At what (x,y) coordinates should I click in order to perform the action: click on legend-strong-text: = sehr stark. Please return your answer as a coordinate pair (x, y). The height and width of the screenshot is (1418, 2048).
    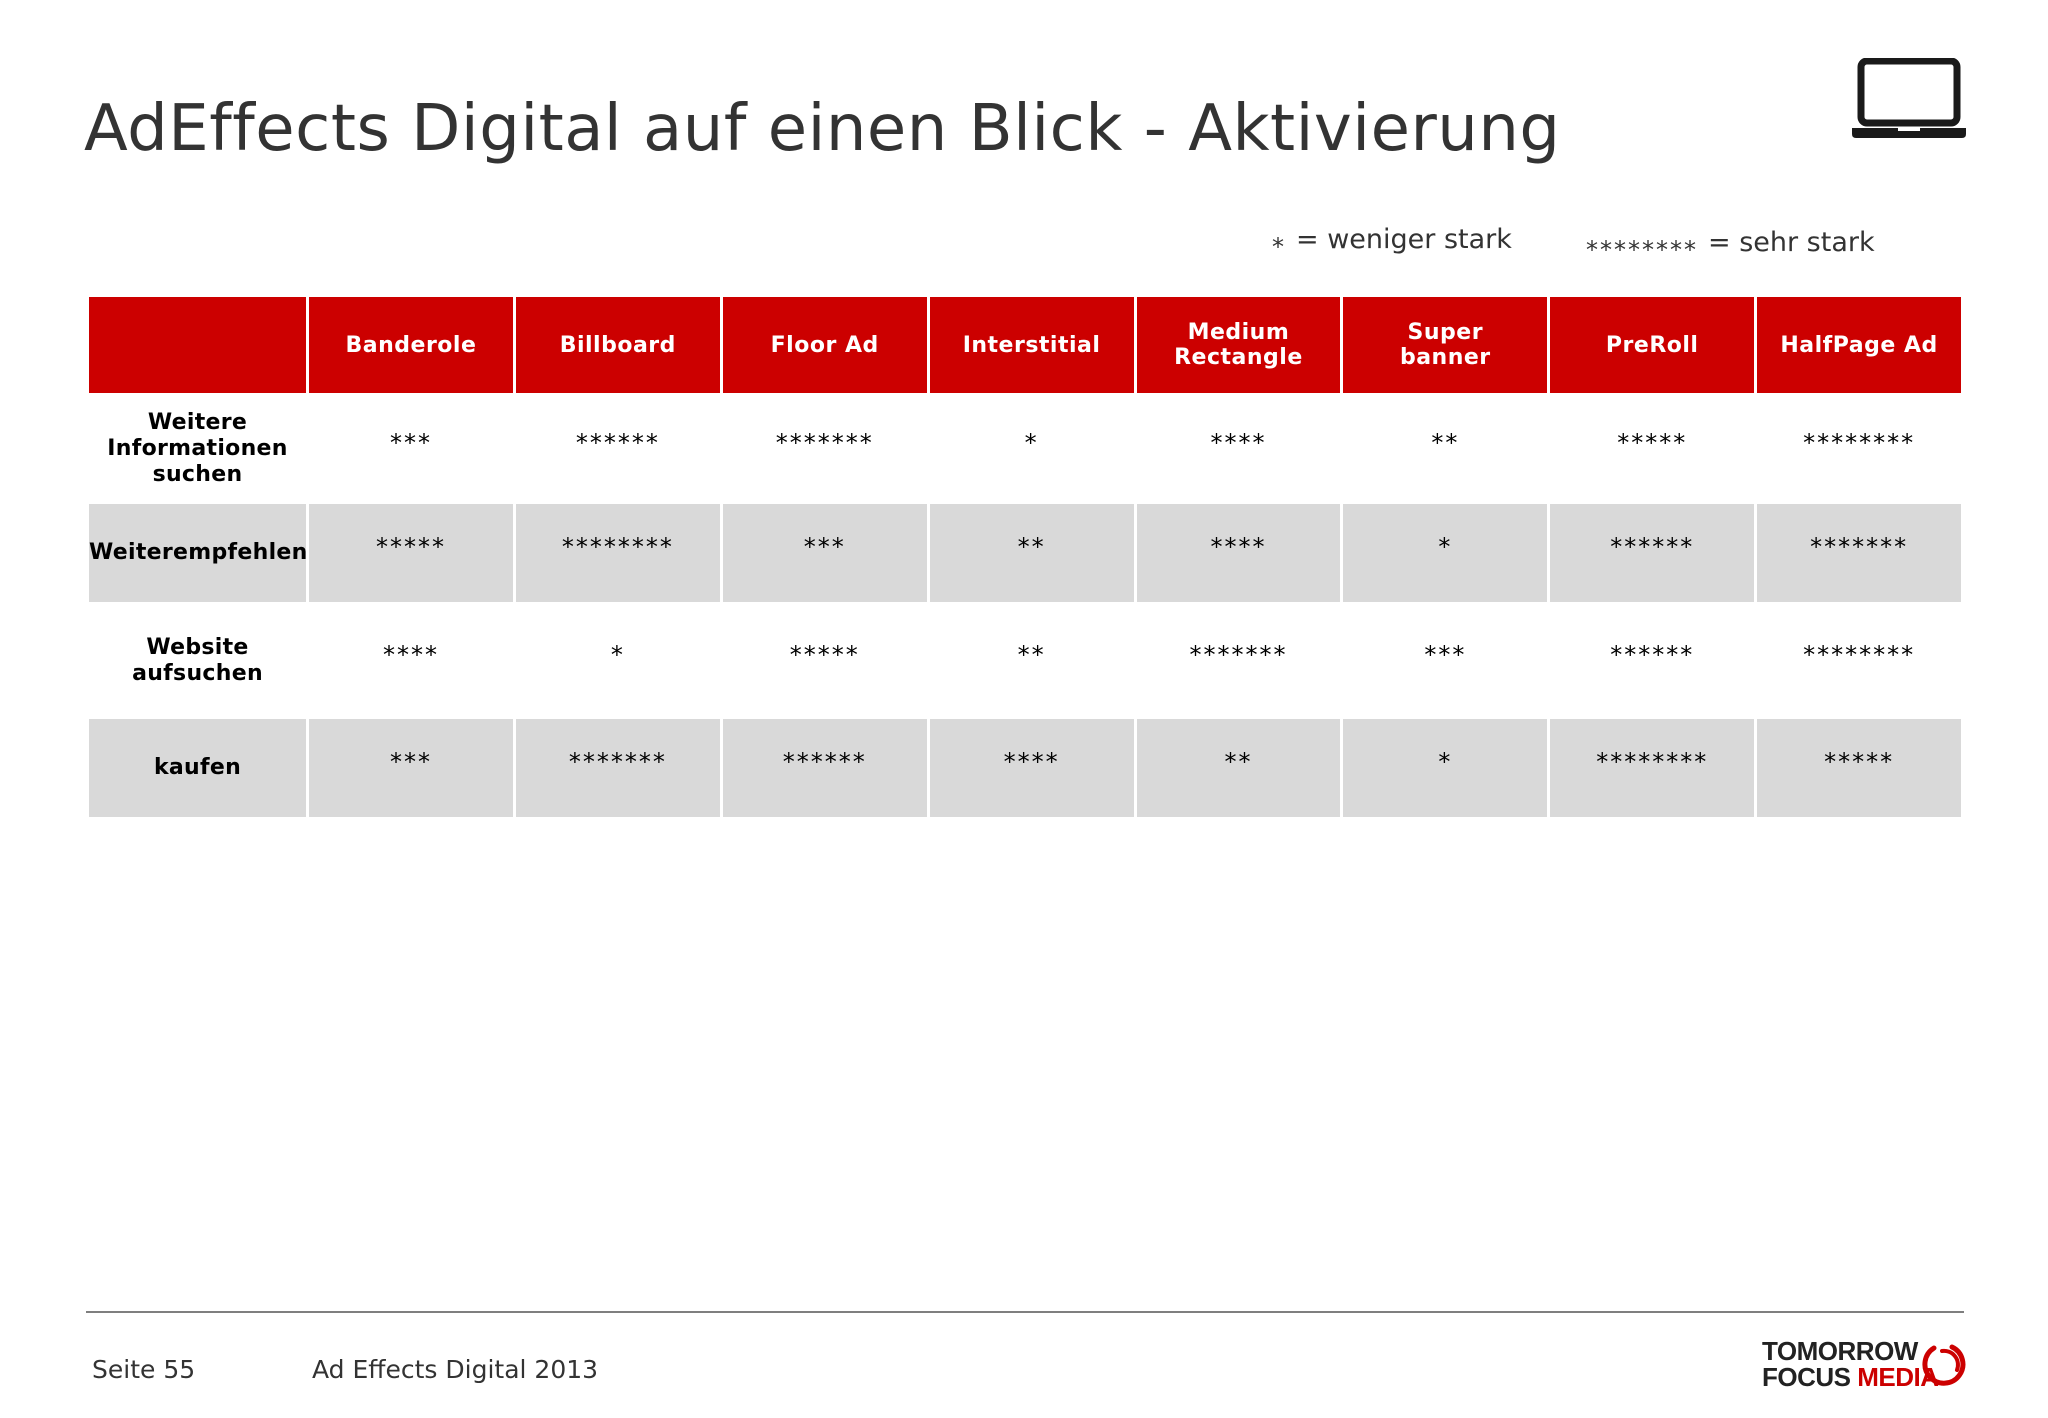
    Looking at the image, I should click on (1791, 242).